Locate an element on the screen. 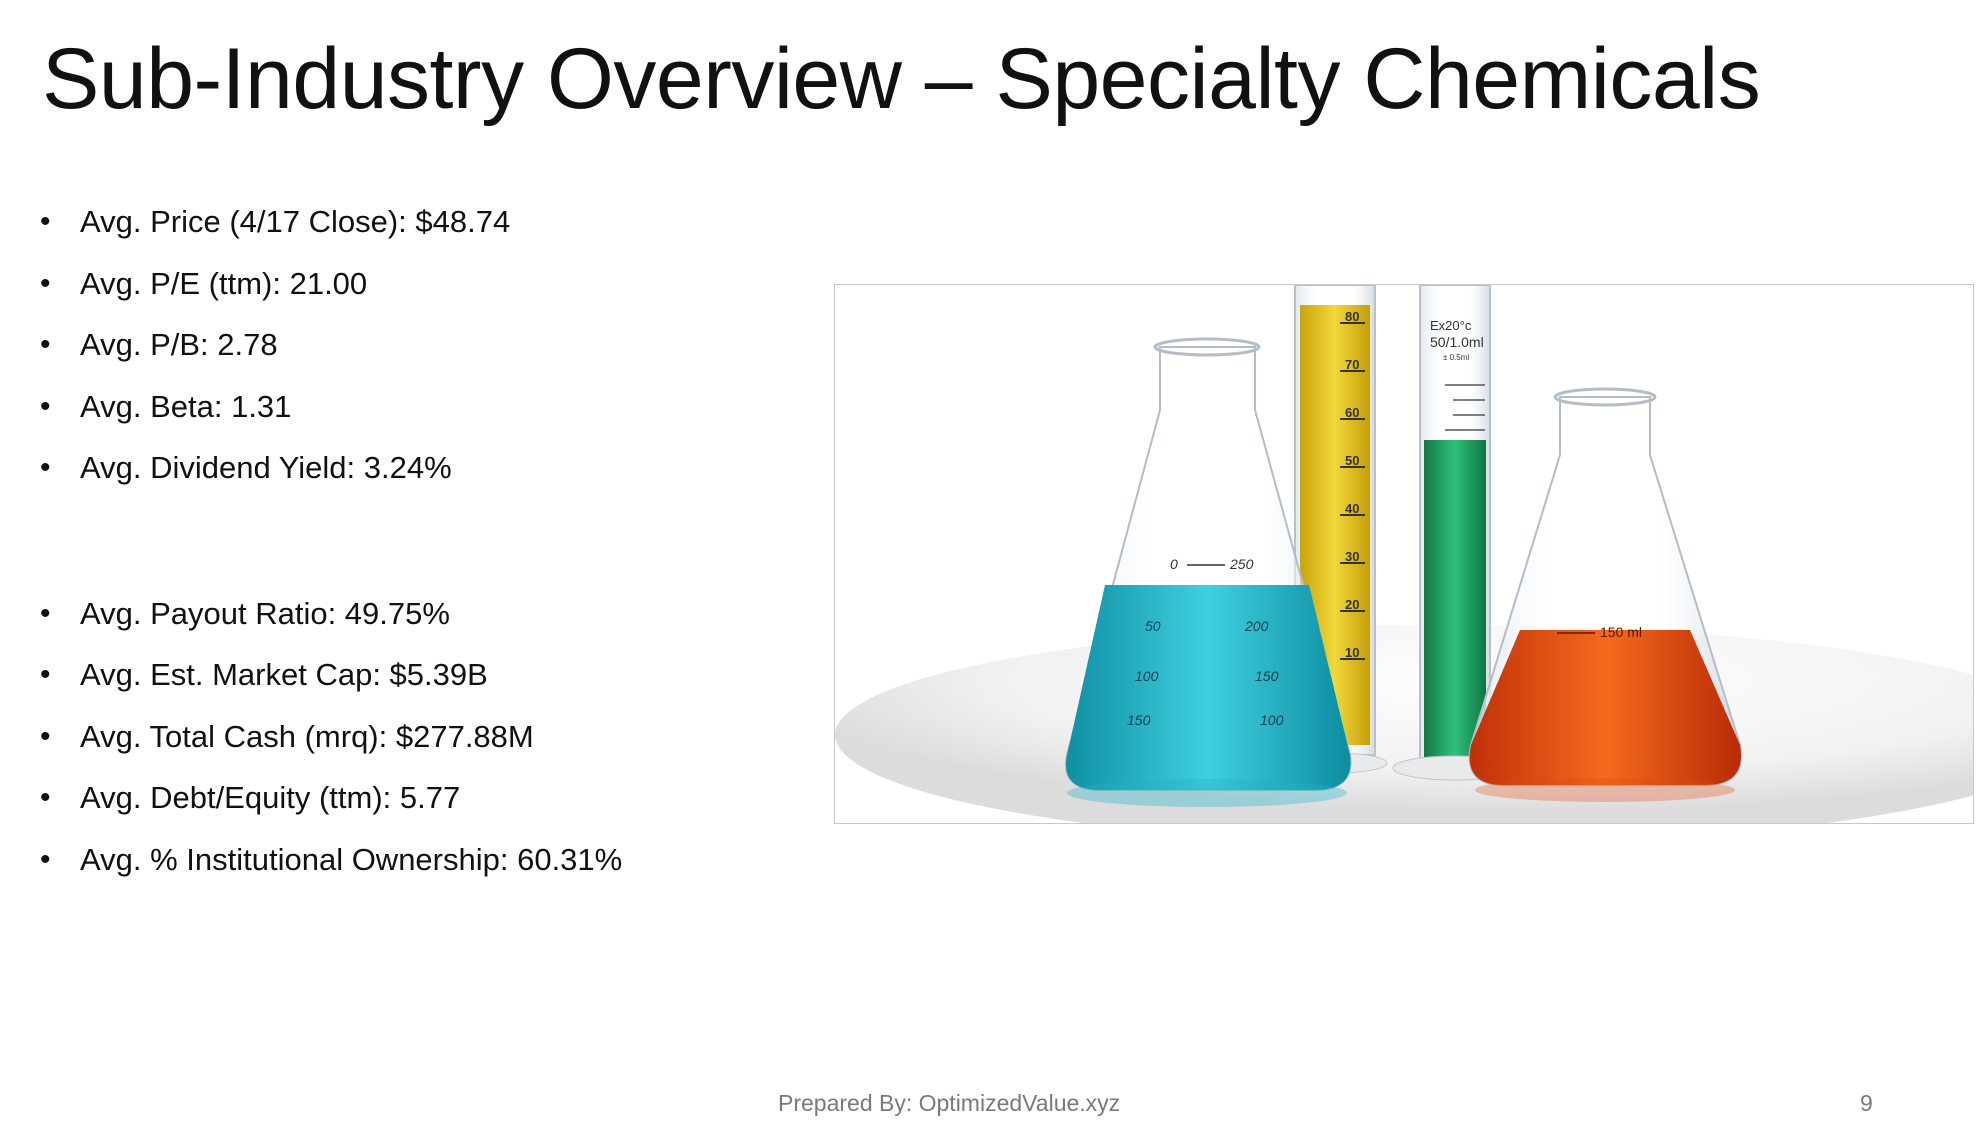  flask-mark-100: 100 is located at coordinates (1147, 676).